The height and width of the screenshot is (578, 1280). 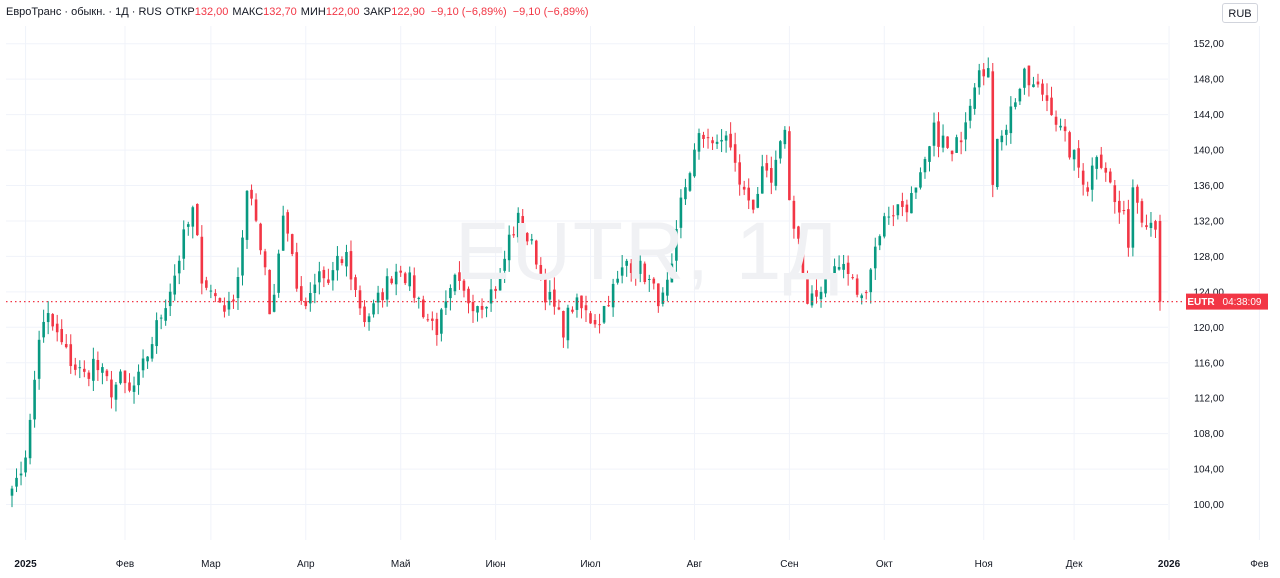 What do you see at coordinates (401, 564) in the screenshot?
I see `x-tick-label: Май` at bounding box center [401, 564].